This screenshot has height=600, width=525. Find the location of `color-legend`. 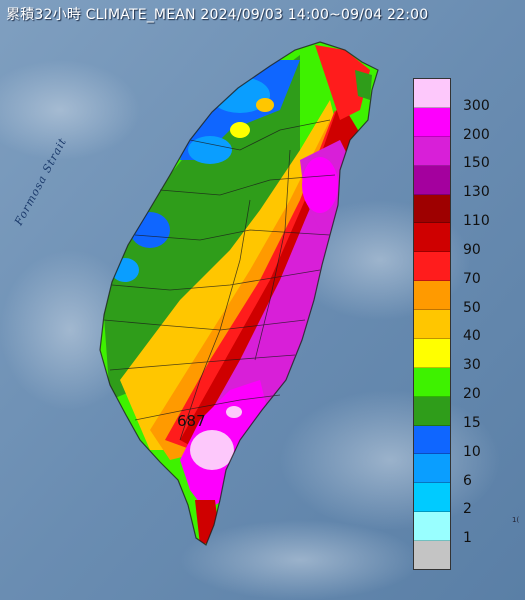

color-legend is located at coordinates (432, 324).